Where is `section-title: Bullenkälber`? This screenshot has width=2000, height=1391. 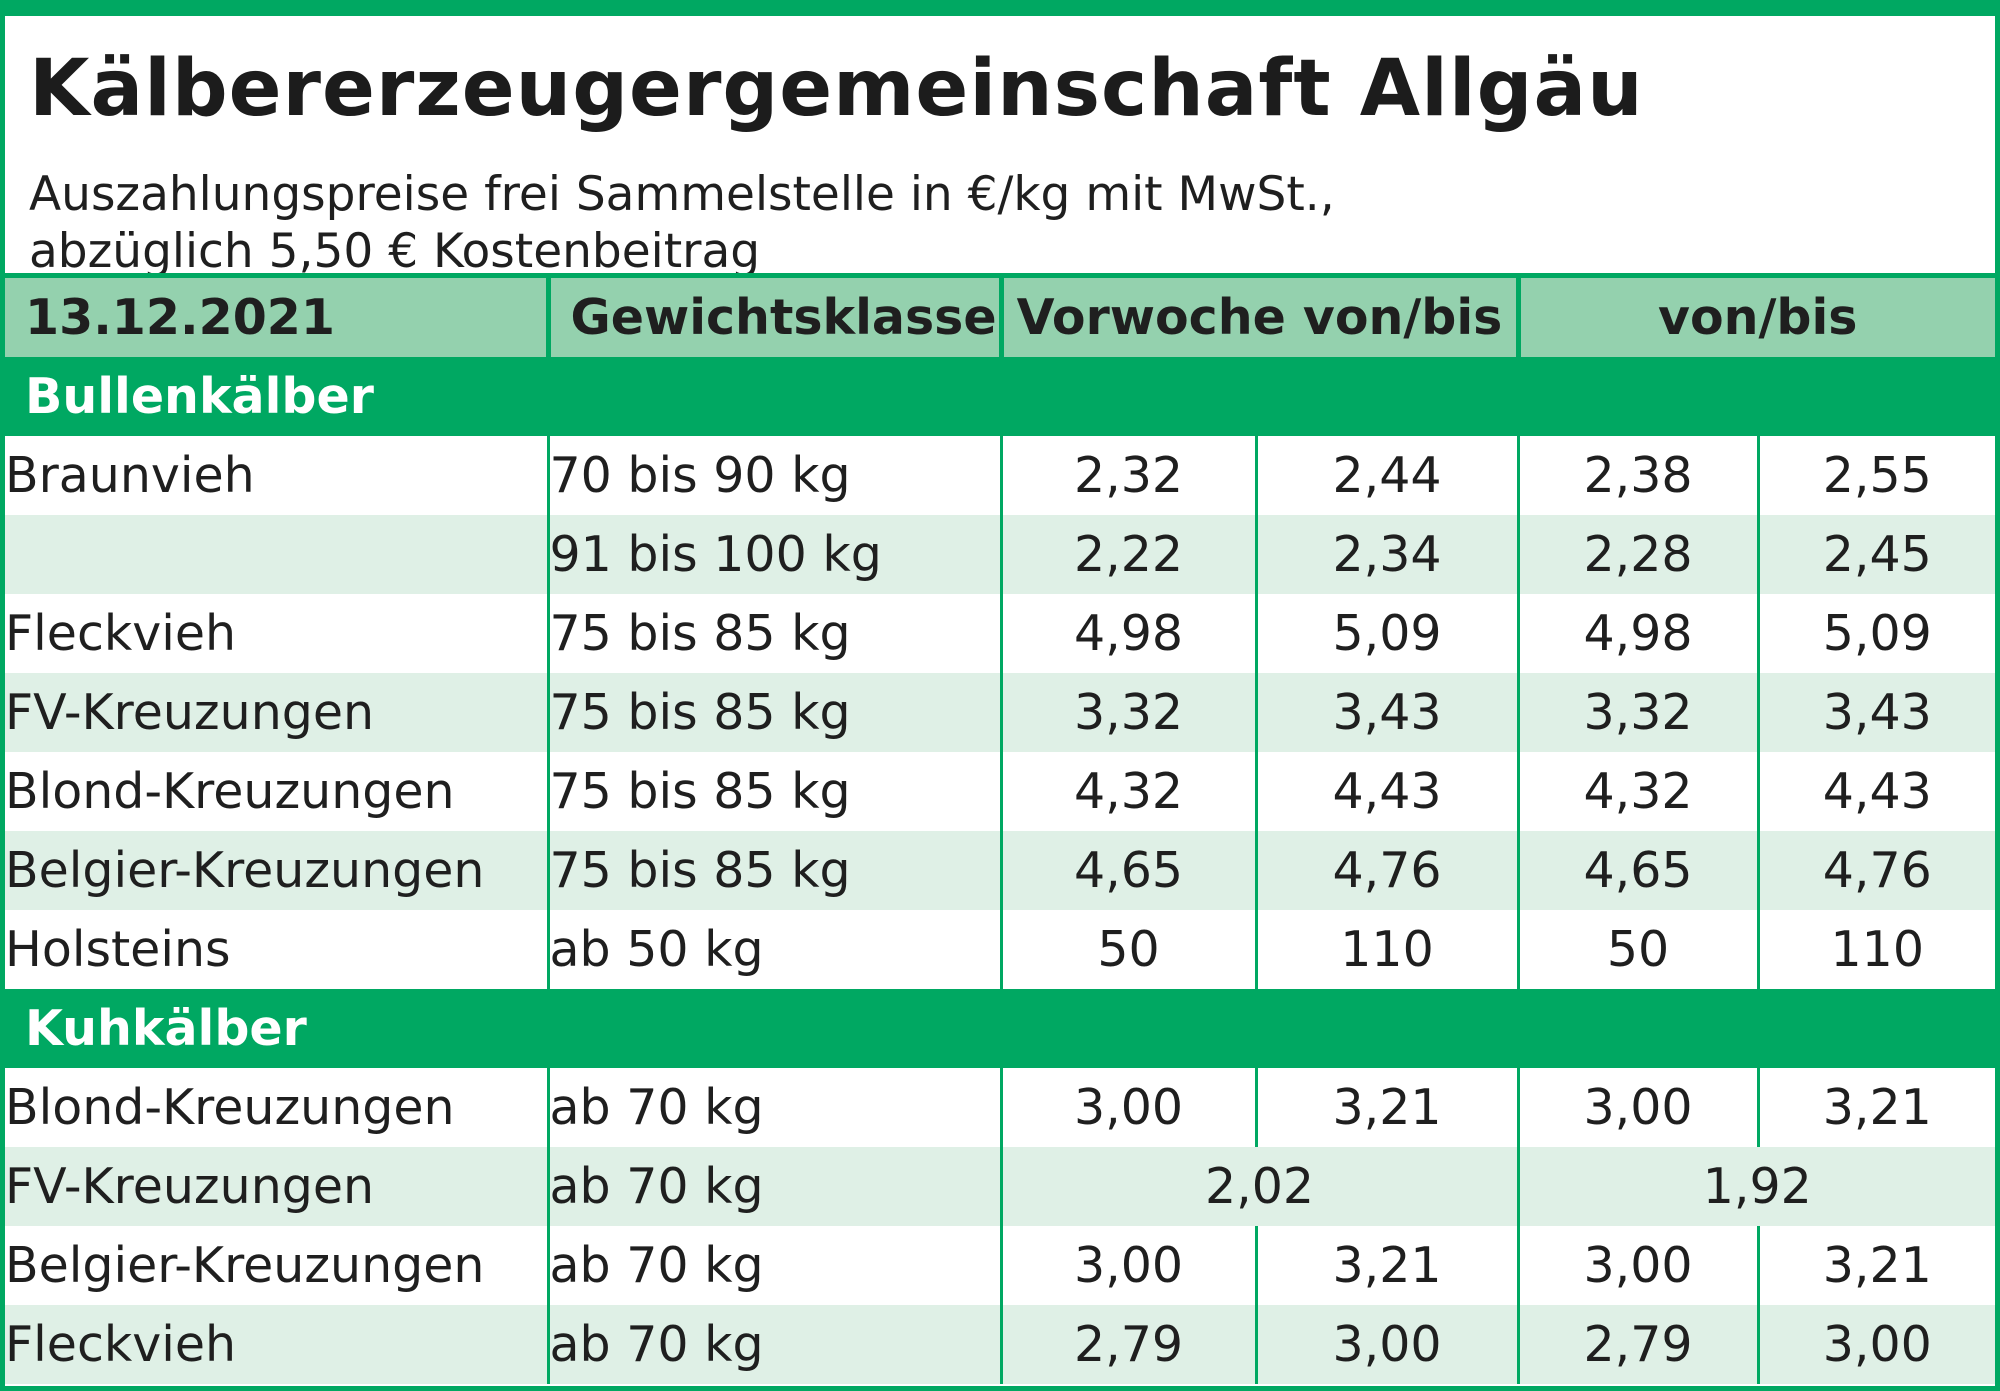
section-title: Bullenkälber is located at coordinates (1000, 396).